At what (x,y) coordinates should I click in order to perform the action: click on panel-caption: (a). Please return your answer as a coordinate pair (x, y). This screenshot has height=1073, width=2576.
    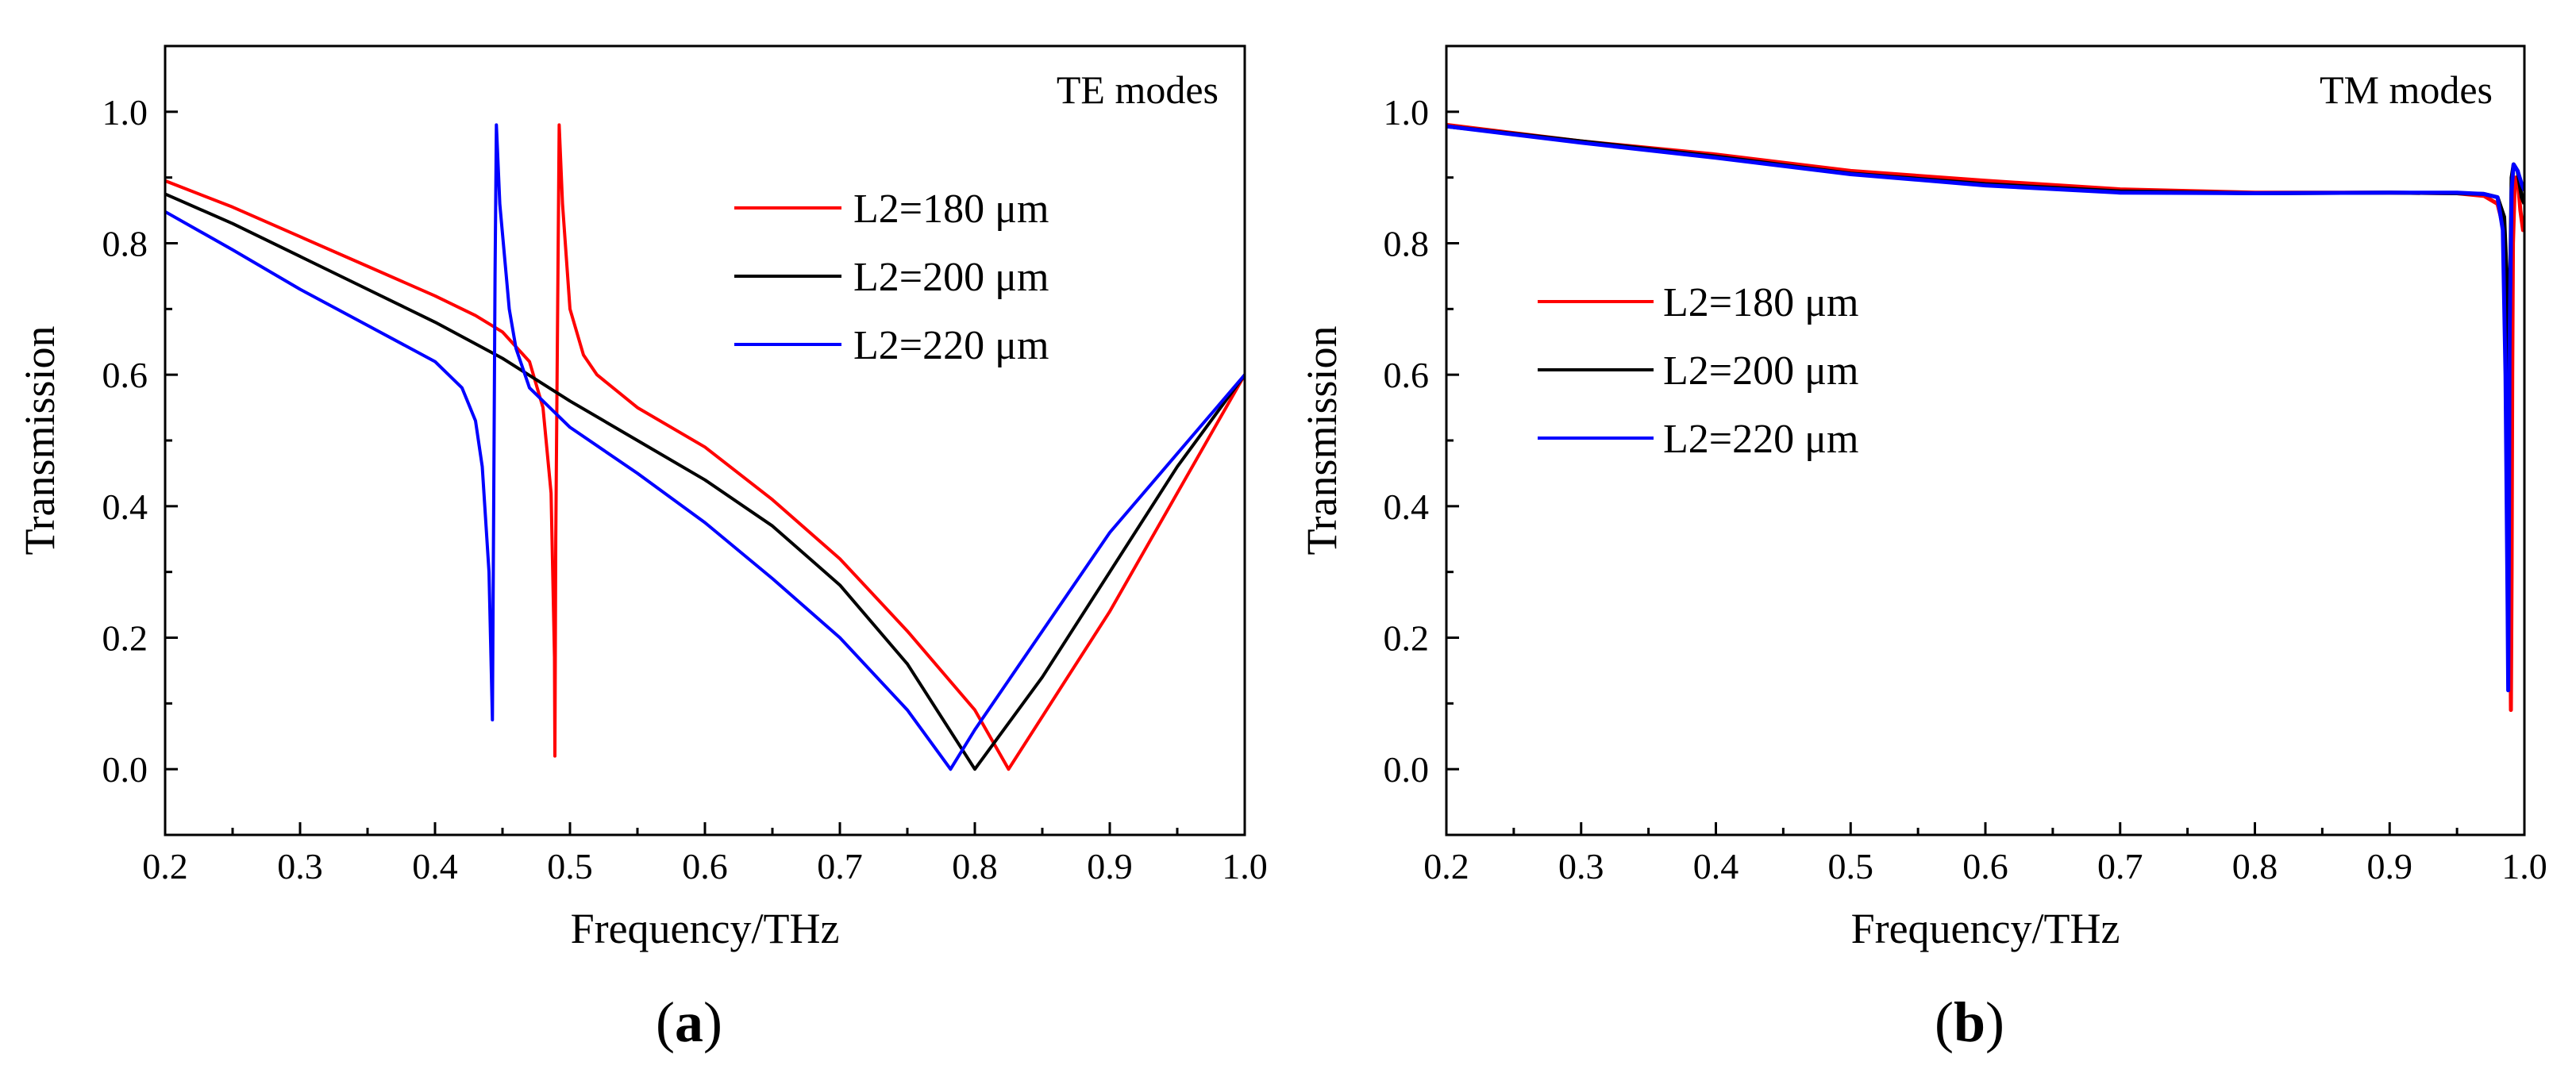
    Looking at the image, I should click on (689, 1022).